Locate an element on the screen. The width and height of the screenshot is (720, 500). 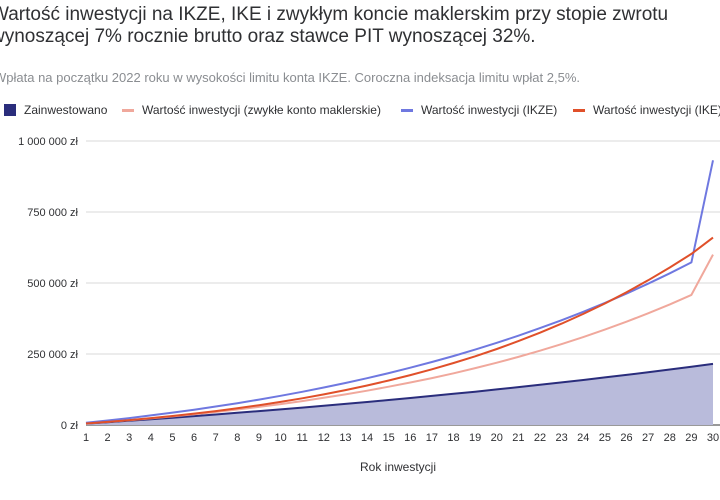
x-tick-label: 8 is located at coordinates (237, 438).